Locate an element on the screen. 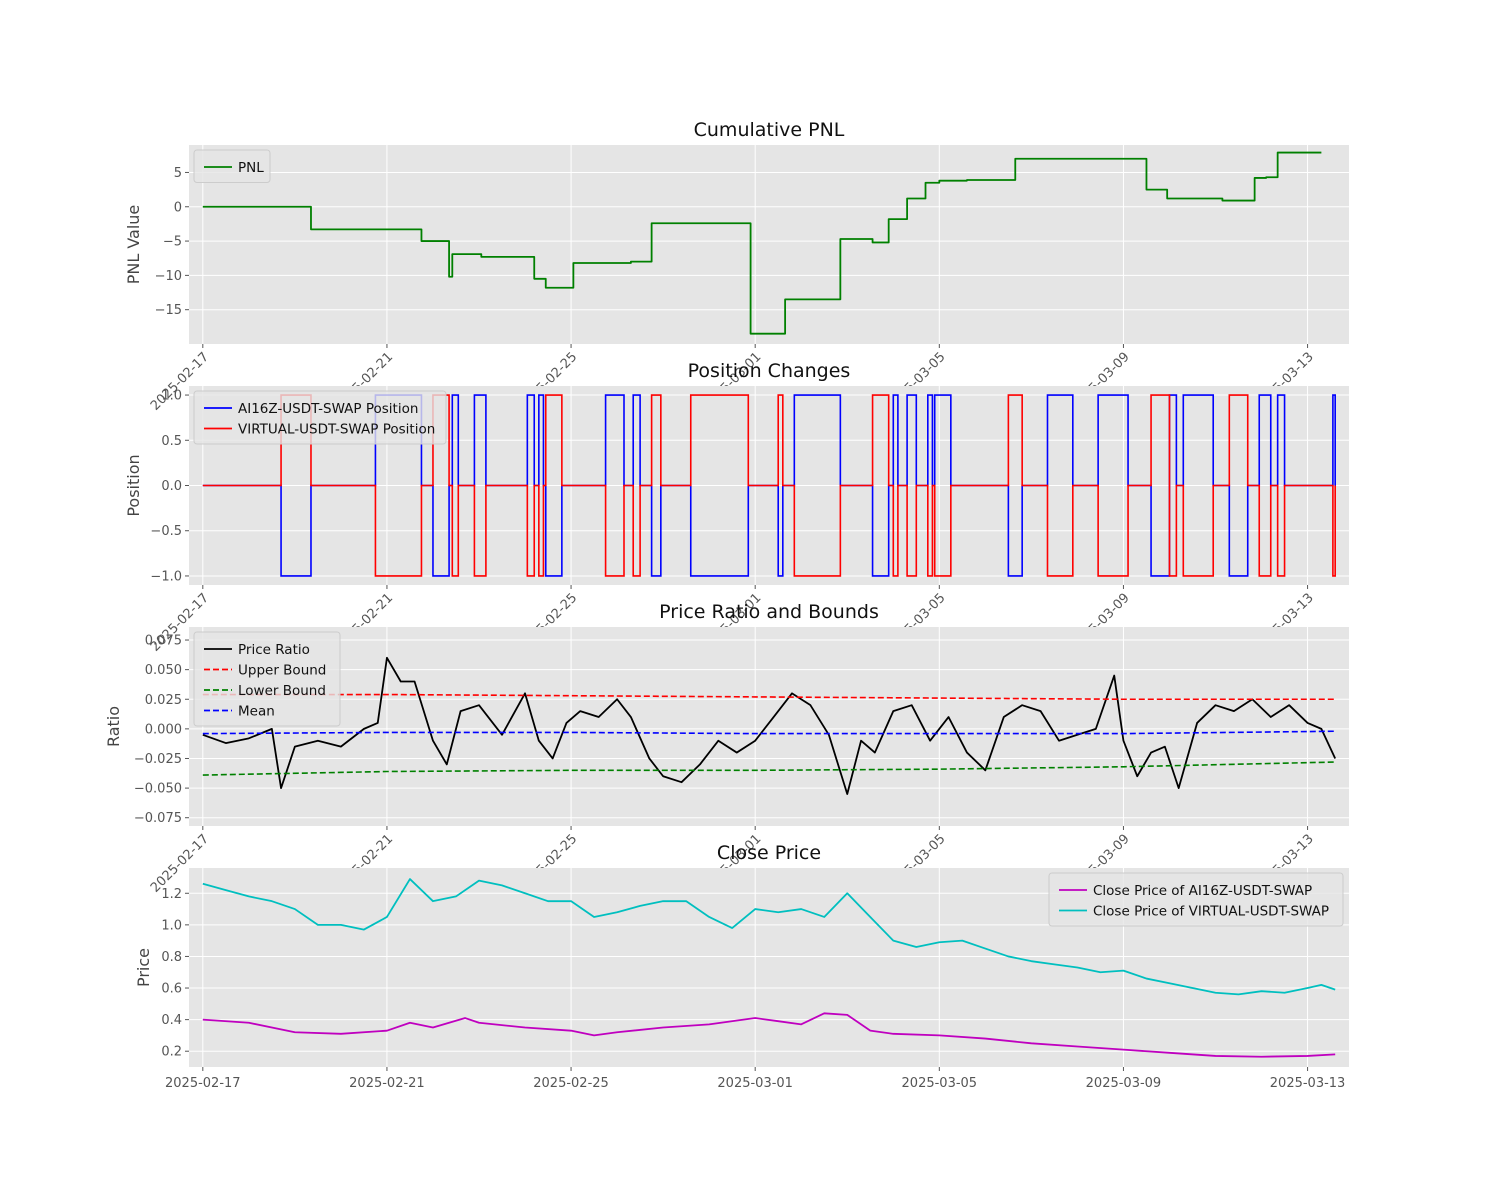 The height and width of the screenshot is (1200, 1500). legend-label: Mean is located at coordinates (256, 712).